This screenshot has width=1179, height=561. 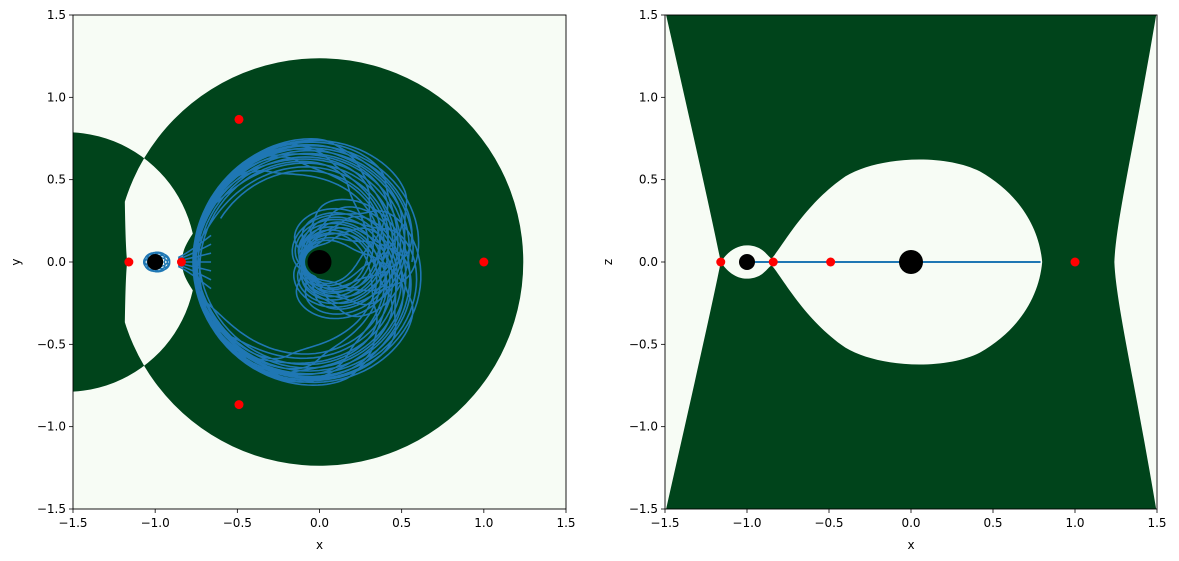 I want to click on y-axis-label: z, so click(x=608, y=262).